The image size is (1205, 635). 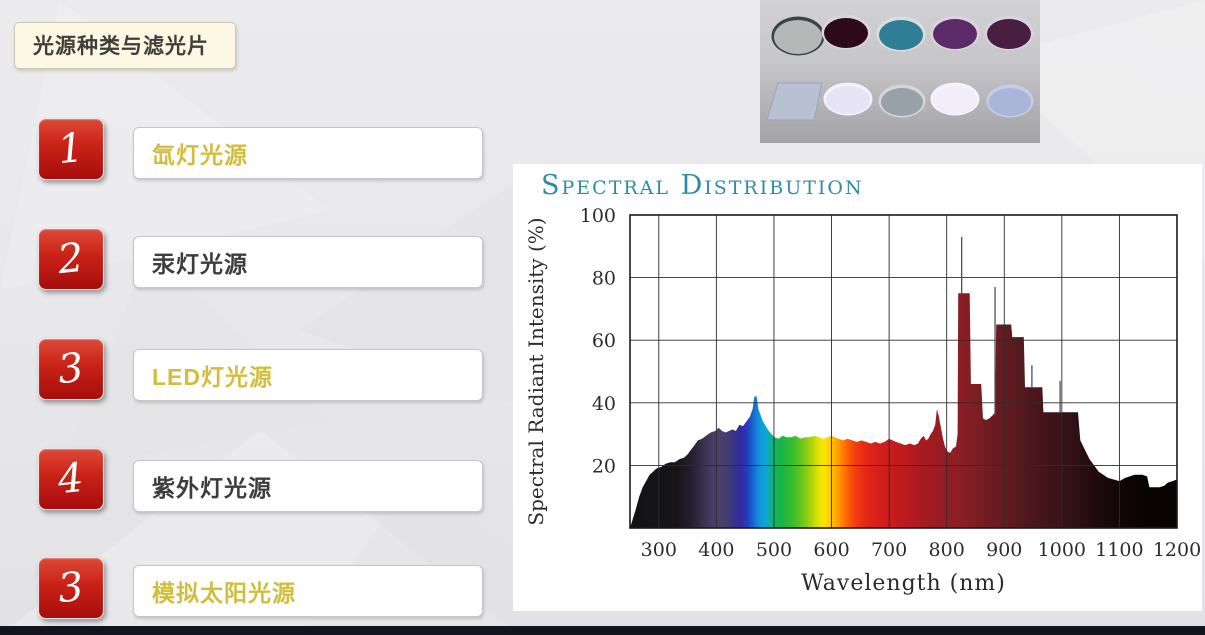 I want to click on filters-photo, so click(x=900, y=71).